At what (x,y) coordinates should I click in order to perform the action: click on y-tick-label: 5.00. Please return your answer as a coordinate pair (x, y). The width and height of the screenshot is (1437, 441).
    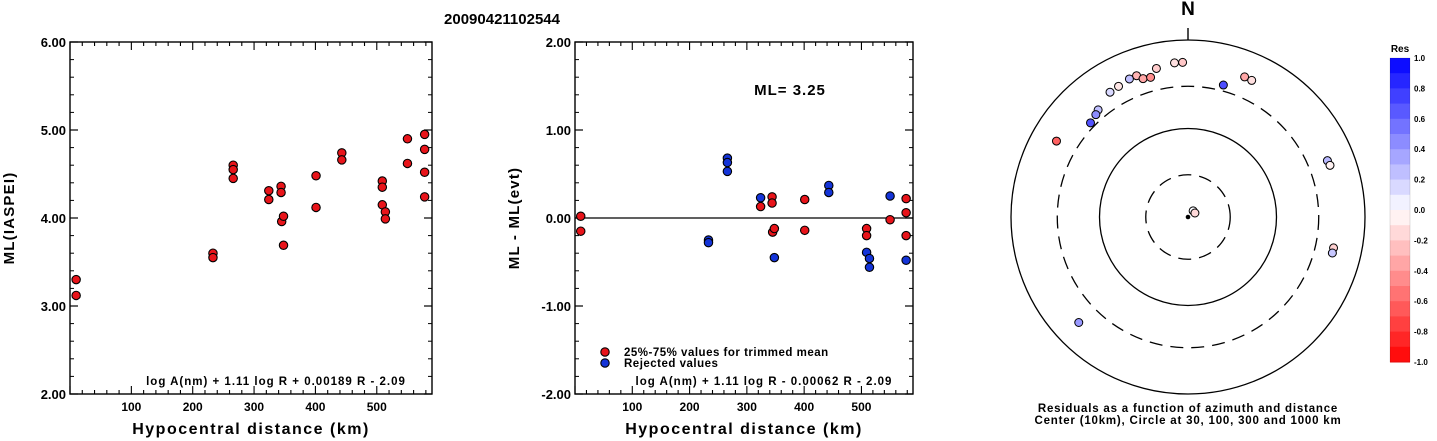
    Looking at the image, I should click on (53, 130).